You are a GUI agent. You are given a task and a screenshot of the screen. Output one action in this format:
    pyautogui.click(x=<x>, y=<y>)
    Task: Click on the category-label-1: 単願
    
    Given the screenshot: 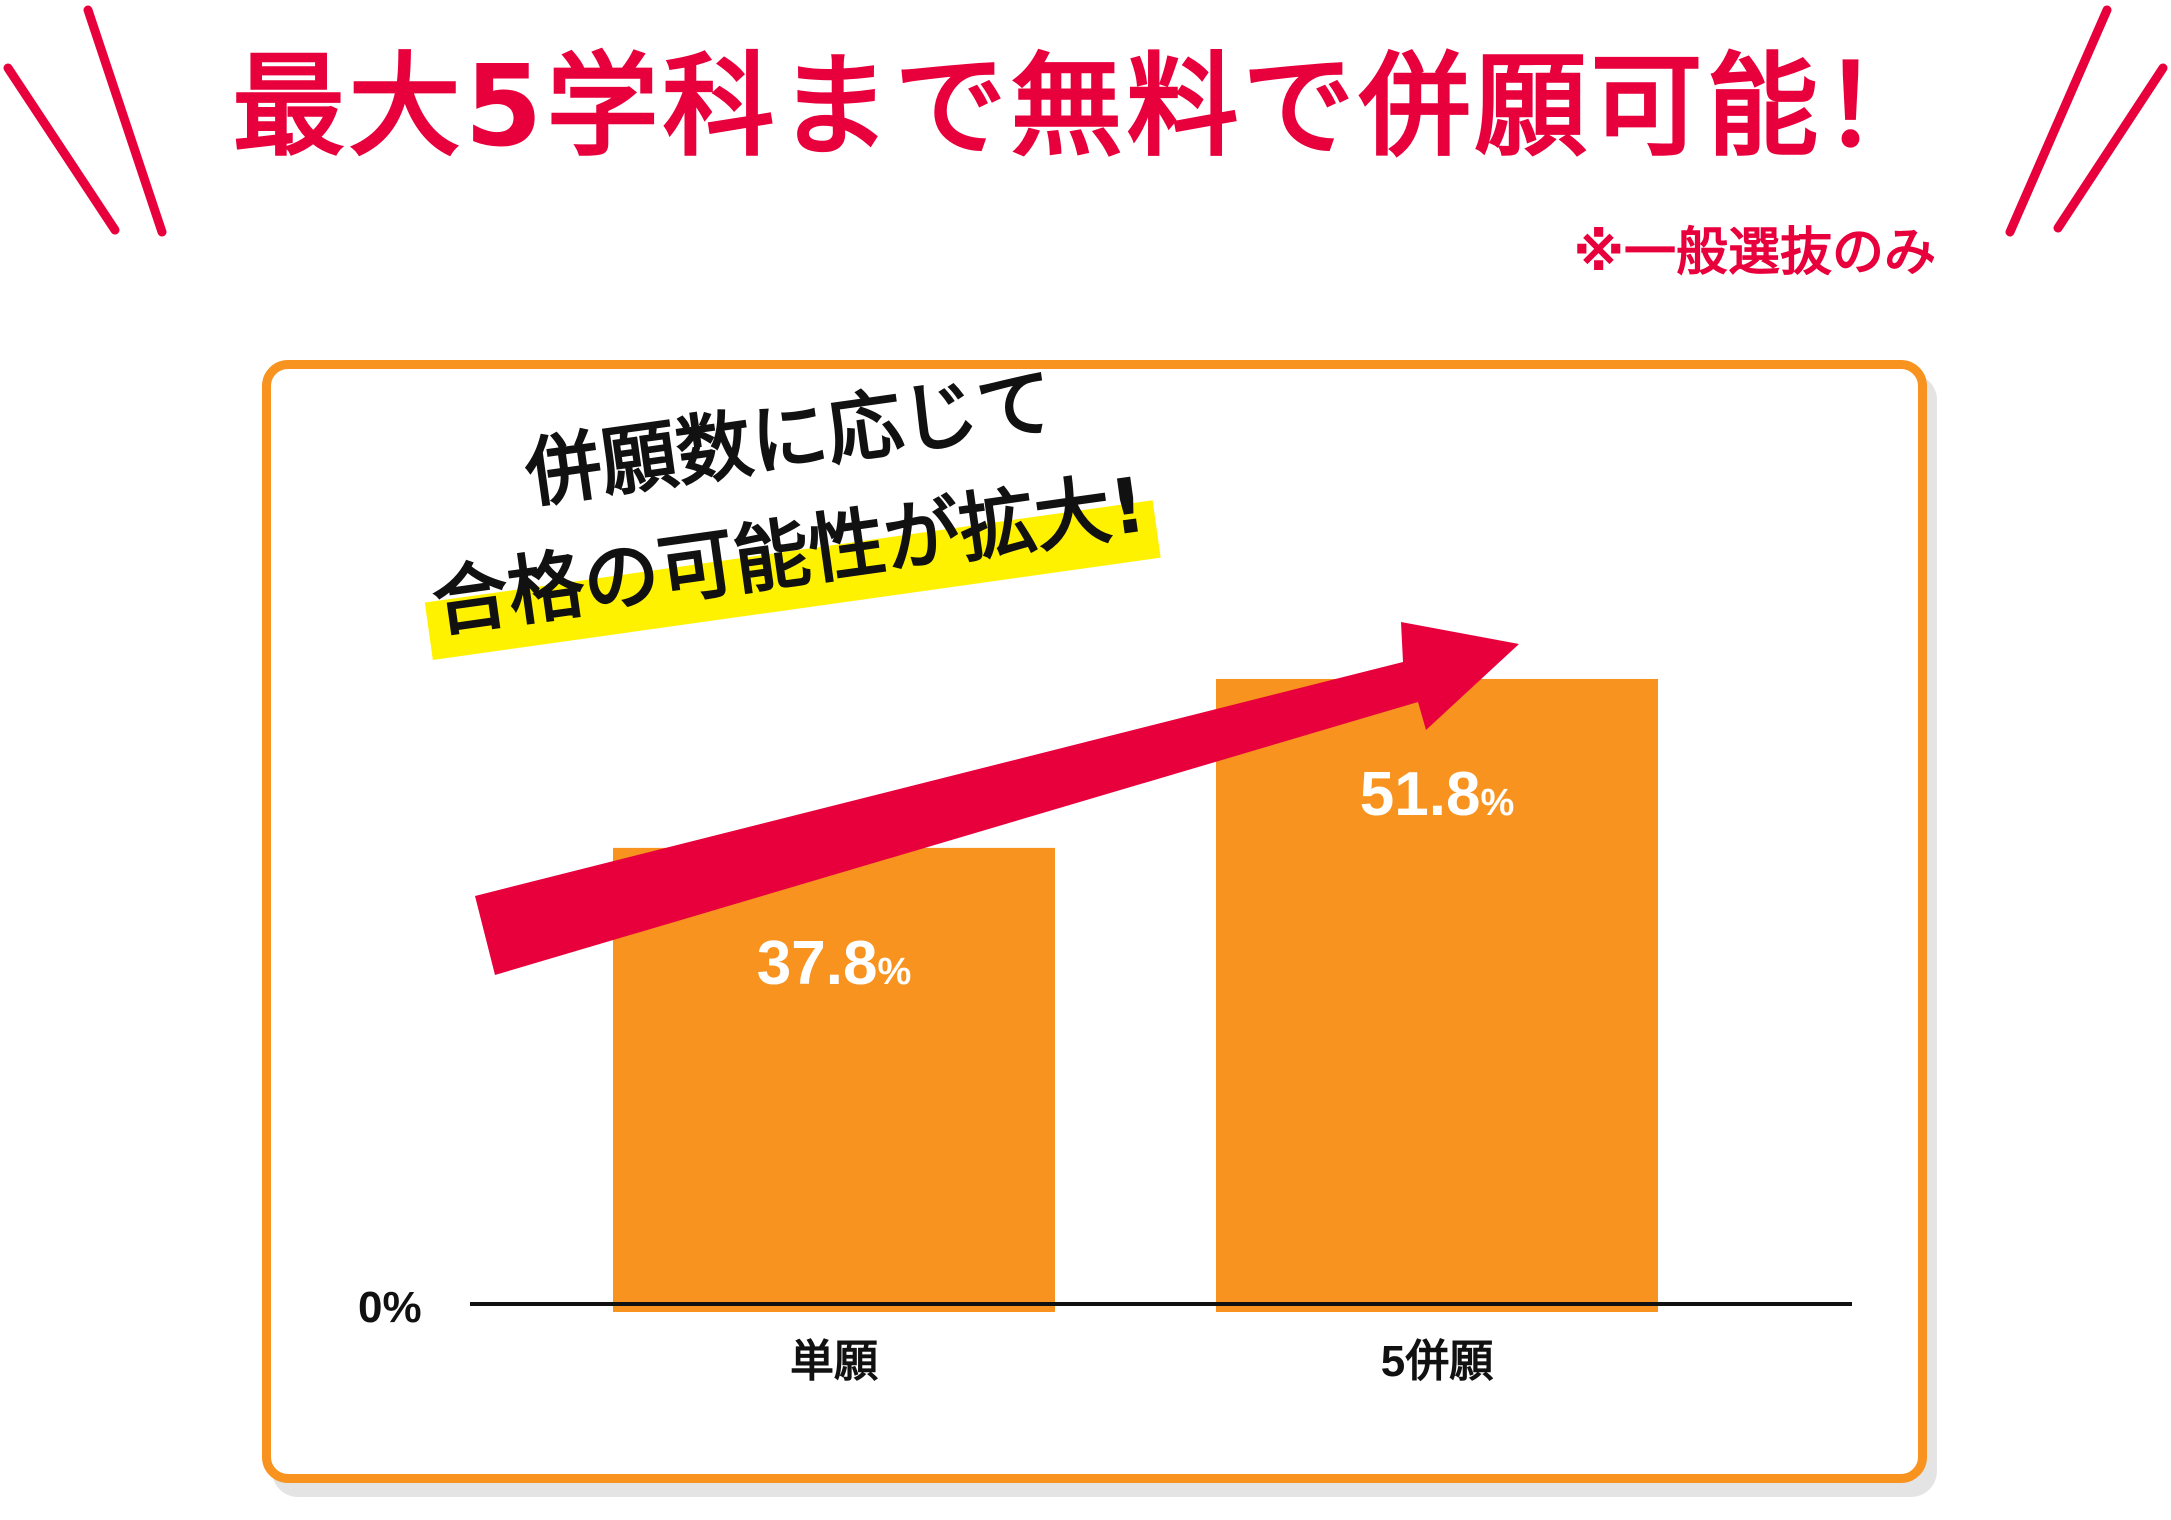 What is the action you would take?
    pyautogui.click(x=834, y=1361)
    